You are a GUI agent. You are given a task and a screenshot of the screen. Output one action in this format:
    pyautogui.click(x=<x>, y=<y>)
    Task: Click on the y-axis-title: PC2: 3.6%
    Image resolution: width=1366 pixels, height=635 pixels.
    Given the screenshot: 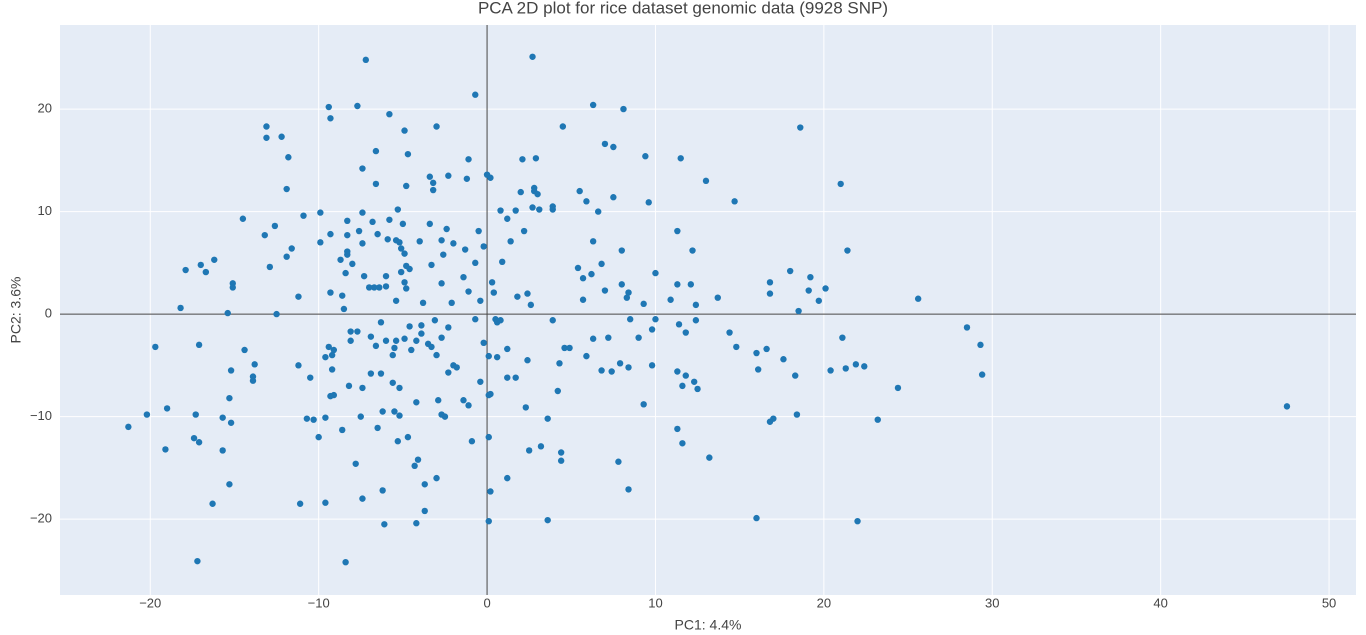 What is the action you would take?
    pyautogui.click(x=16, y=310)
    